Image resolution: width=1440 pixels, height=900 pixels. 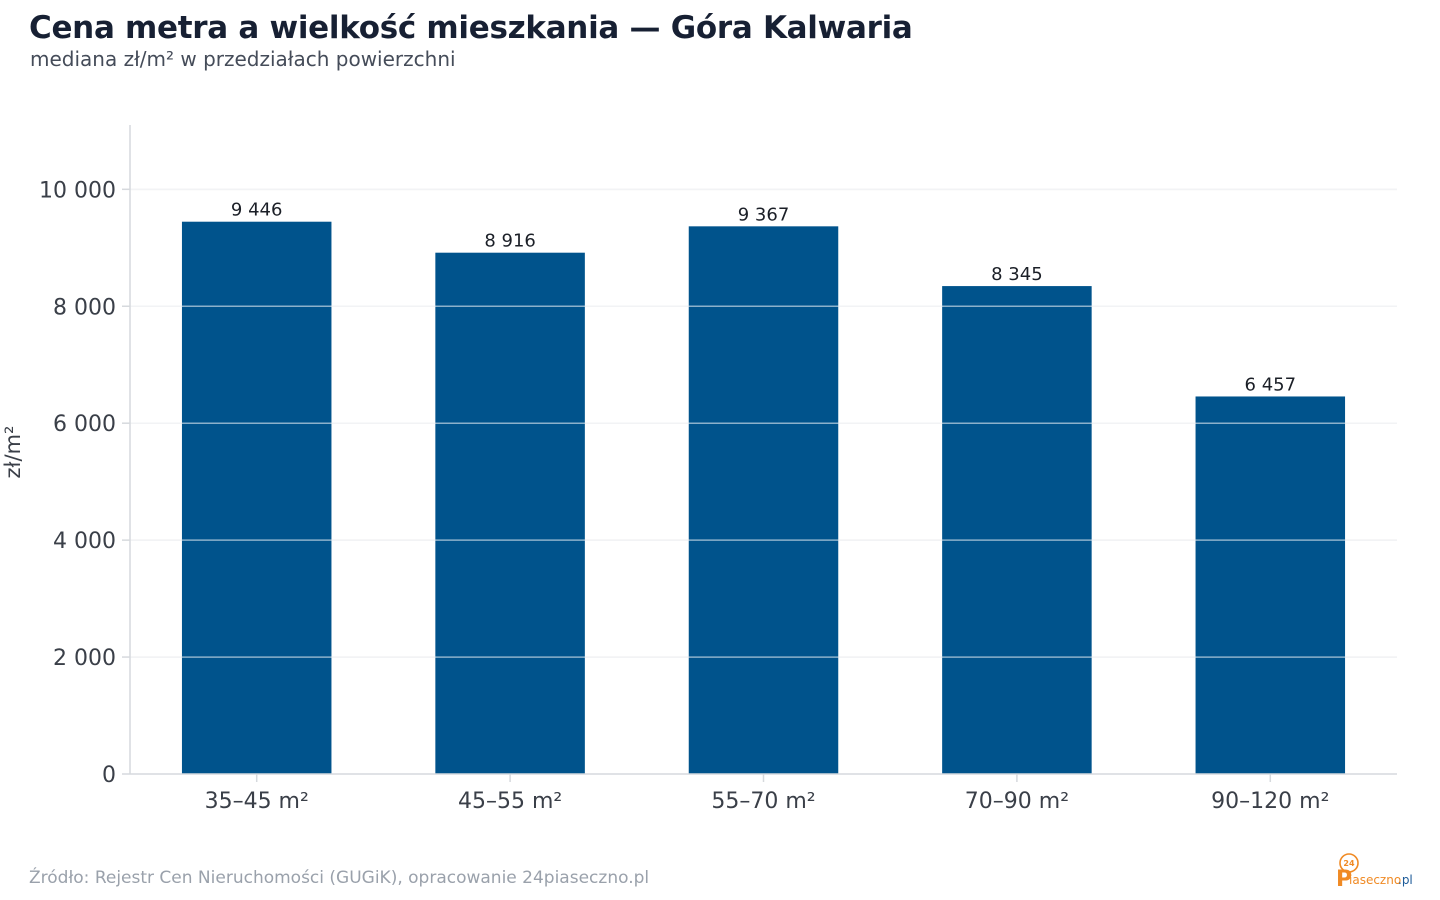 I want to click on x-tick-label: 35–45 m², so click(x=257, y=801).